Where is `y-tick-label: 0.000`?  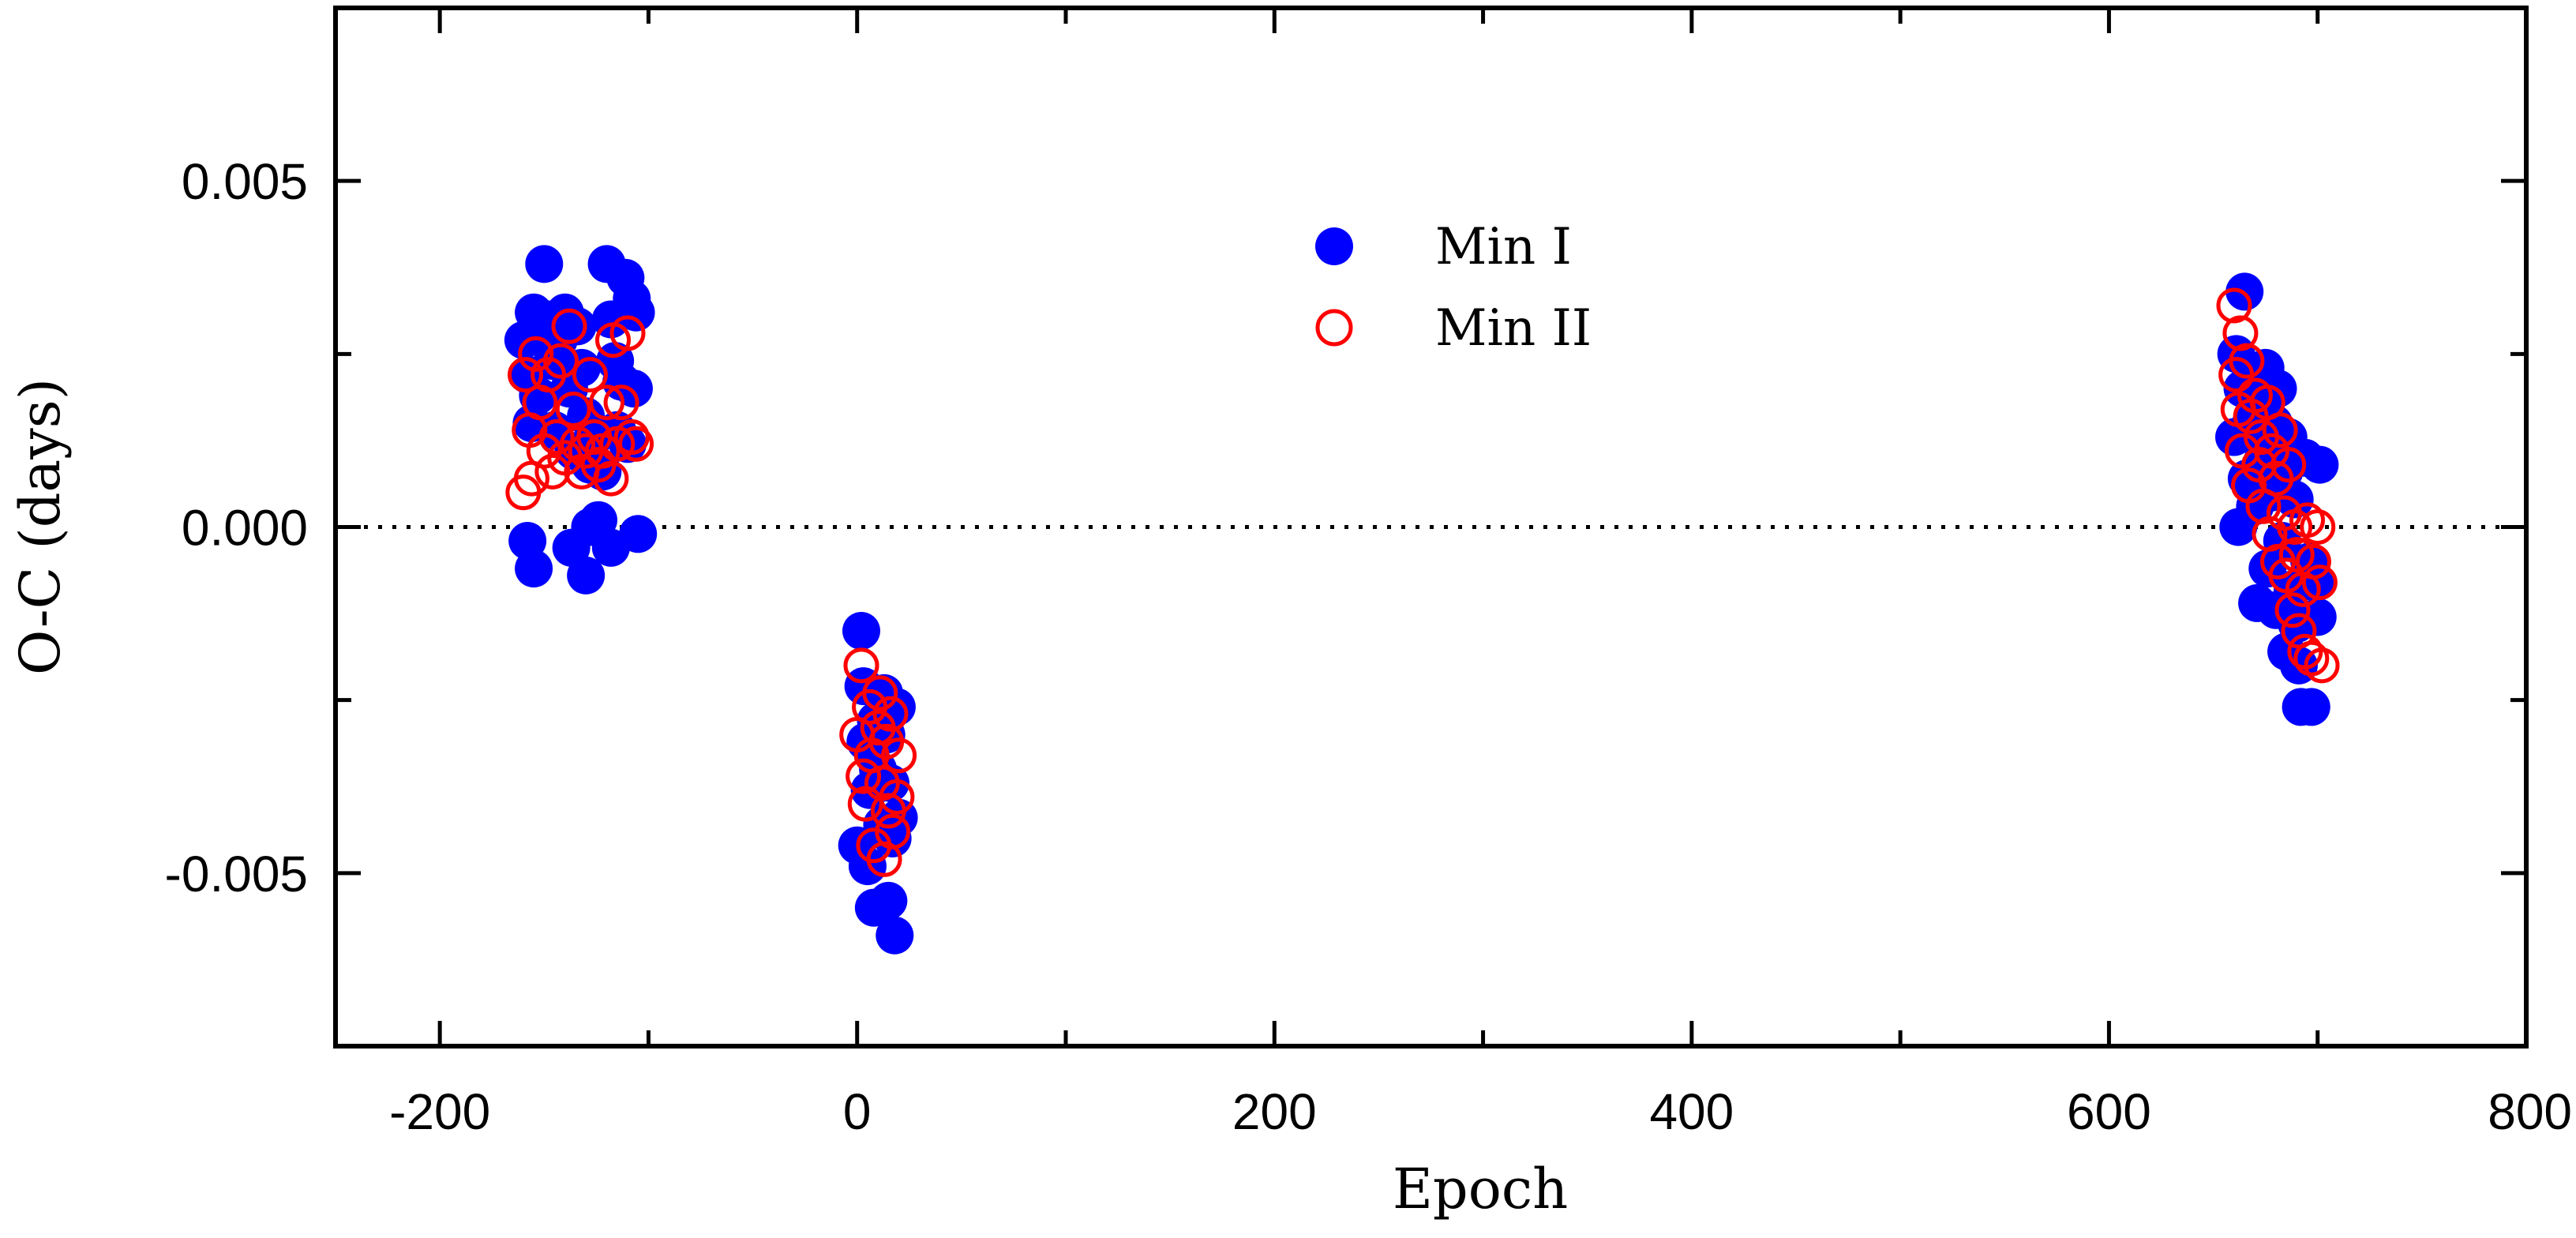 y-tick-label: 0.000 is located at coordinates (245, 529).